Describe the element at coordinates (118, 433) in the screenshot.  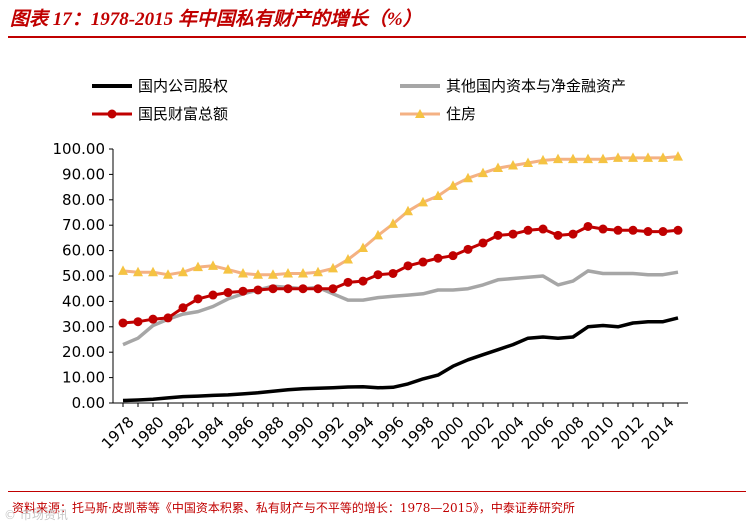
I see `x-tick-label: 1978` at that location.